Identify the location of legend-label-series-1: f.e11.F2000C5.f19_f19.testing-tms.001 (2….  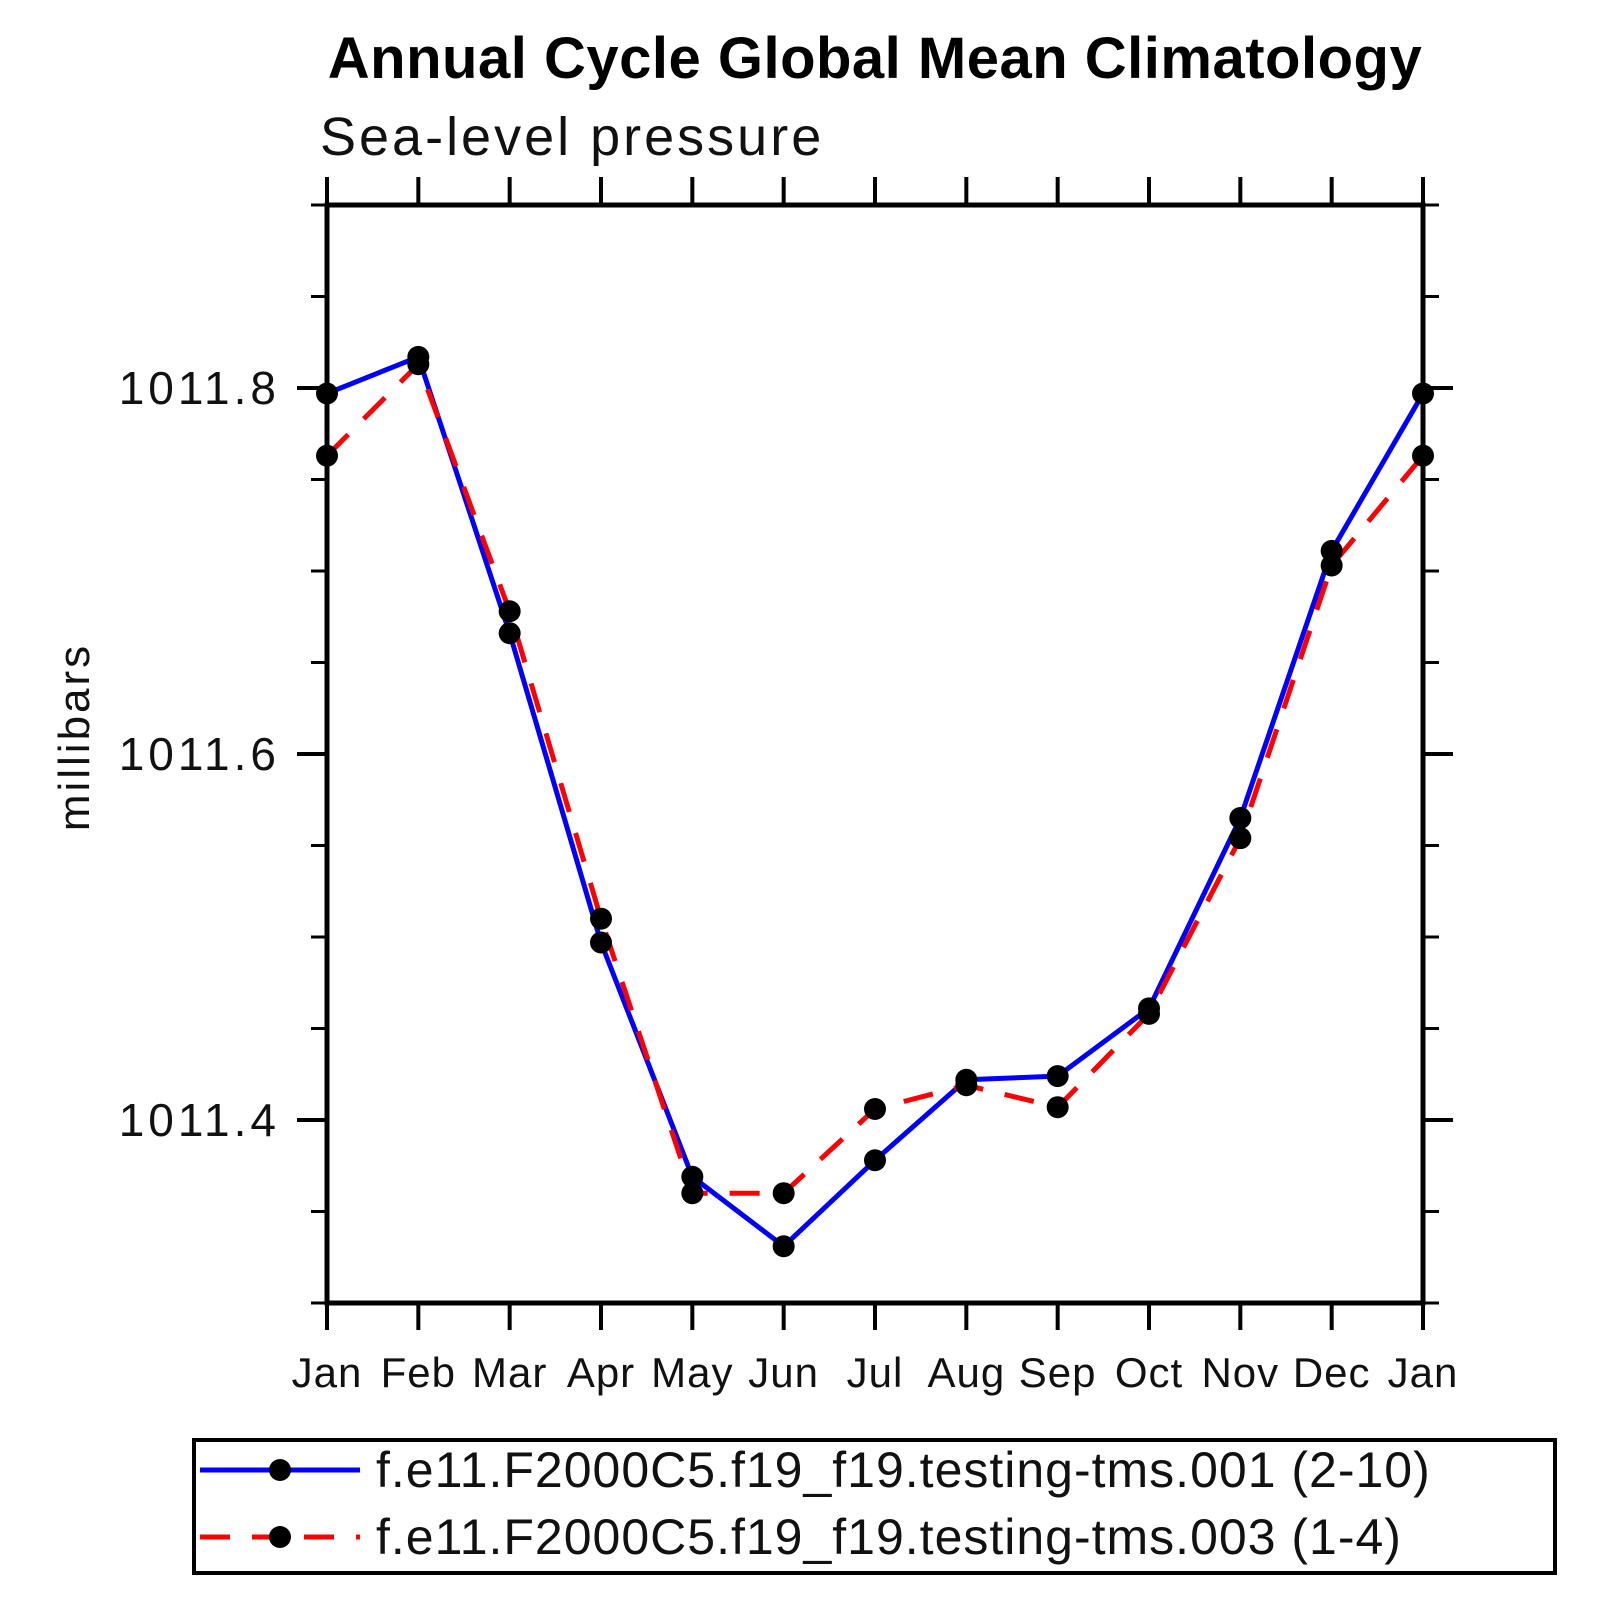
(903, 1470).